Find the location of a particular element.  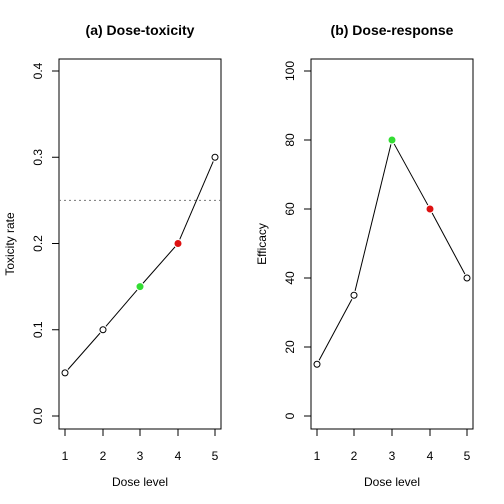

y-tick-label: 80 is located at coordinates (290, 140).